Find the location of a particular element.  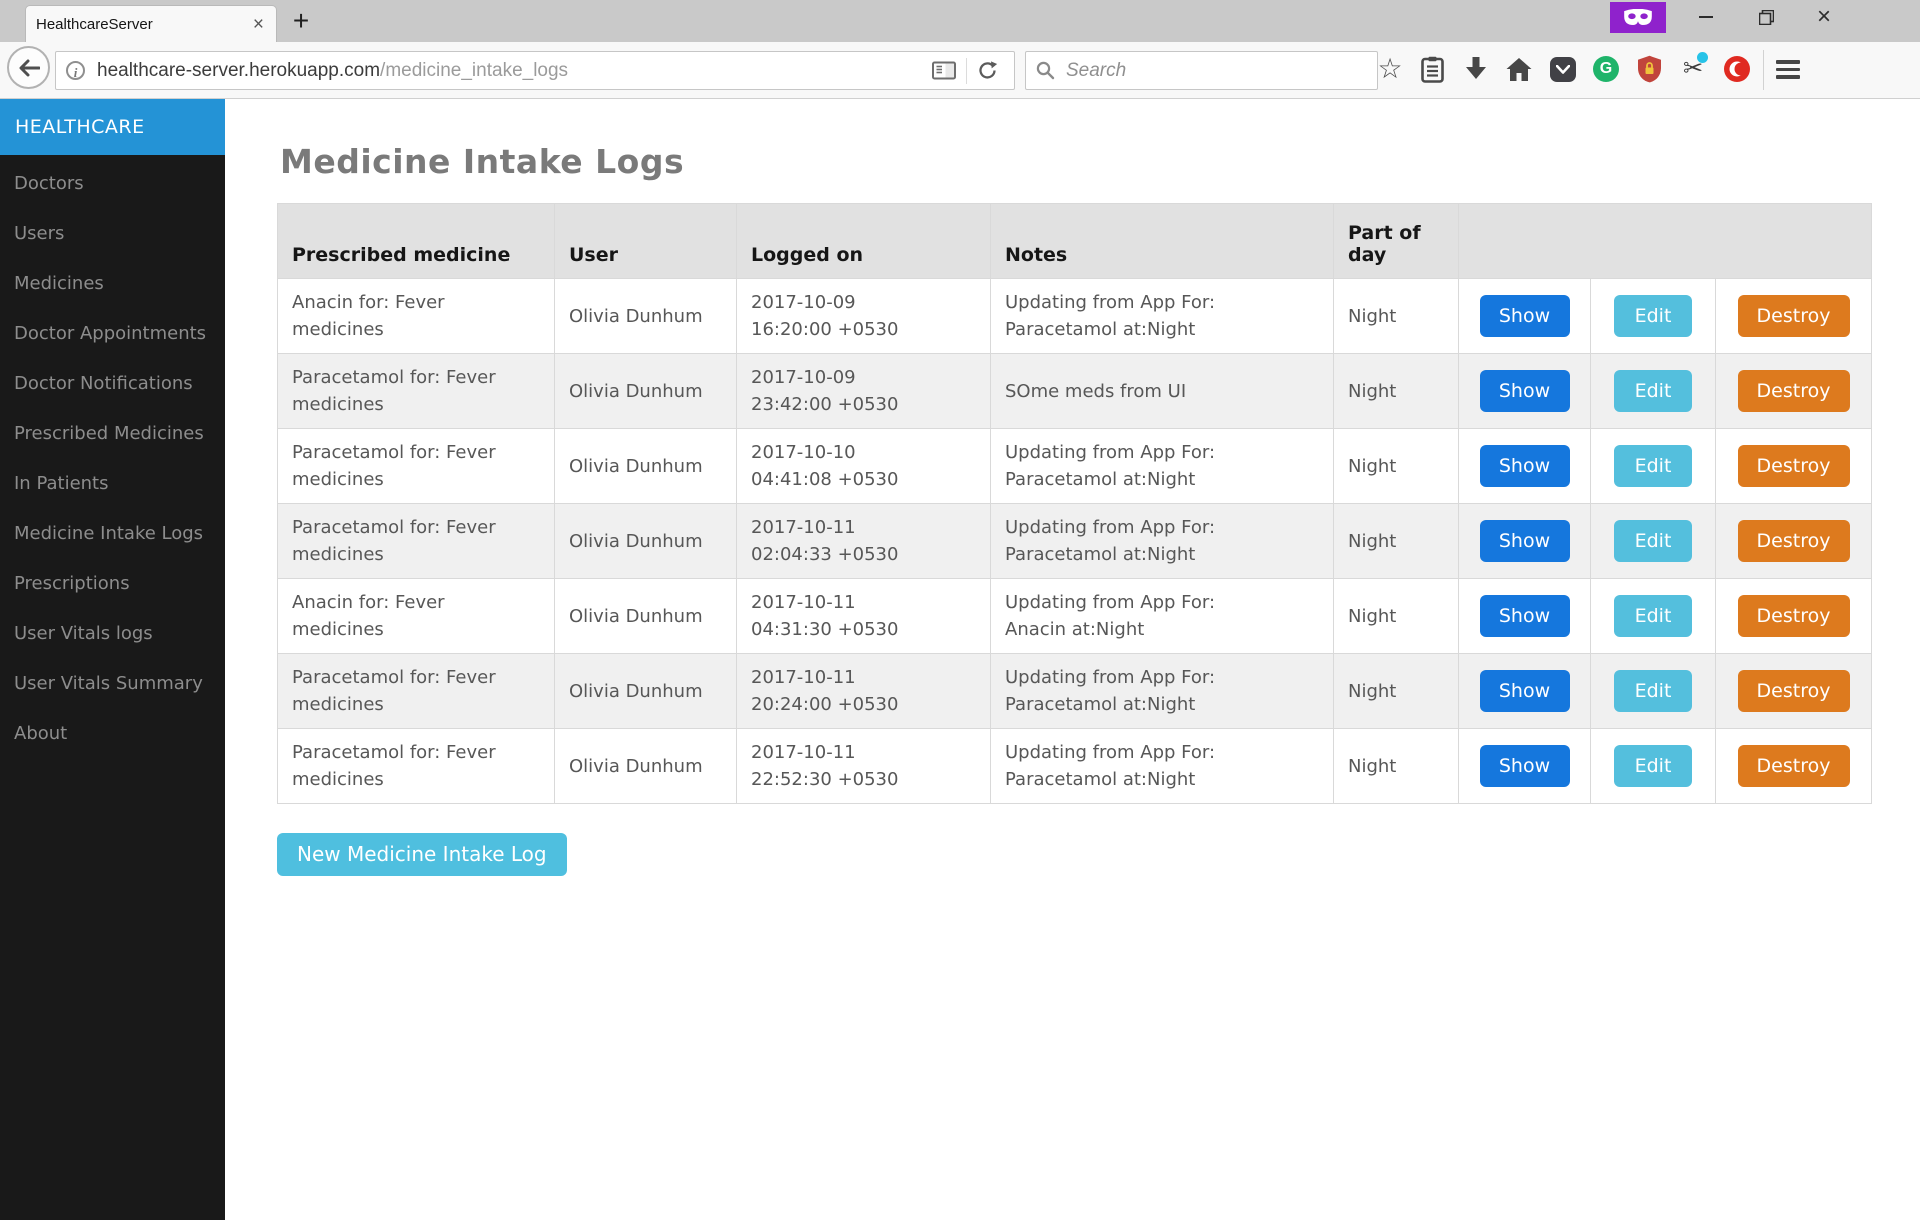

back-button is located at coordinates (28, 67).